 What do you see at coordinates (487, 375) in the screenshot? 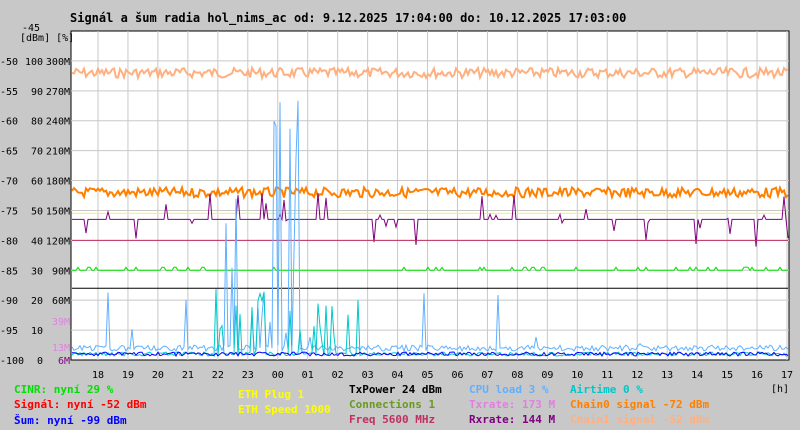
I see `x-tick-label: 07` at bounding box center [487, 375].